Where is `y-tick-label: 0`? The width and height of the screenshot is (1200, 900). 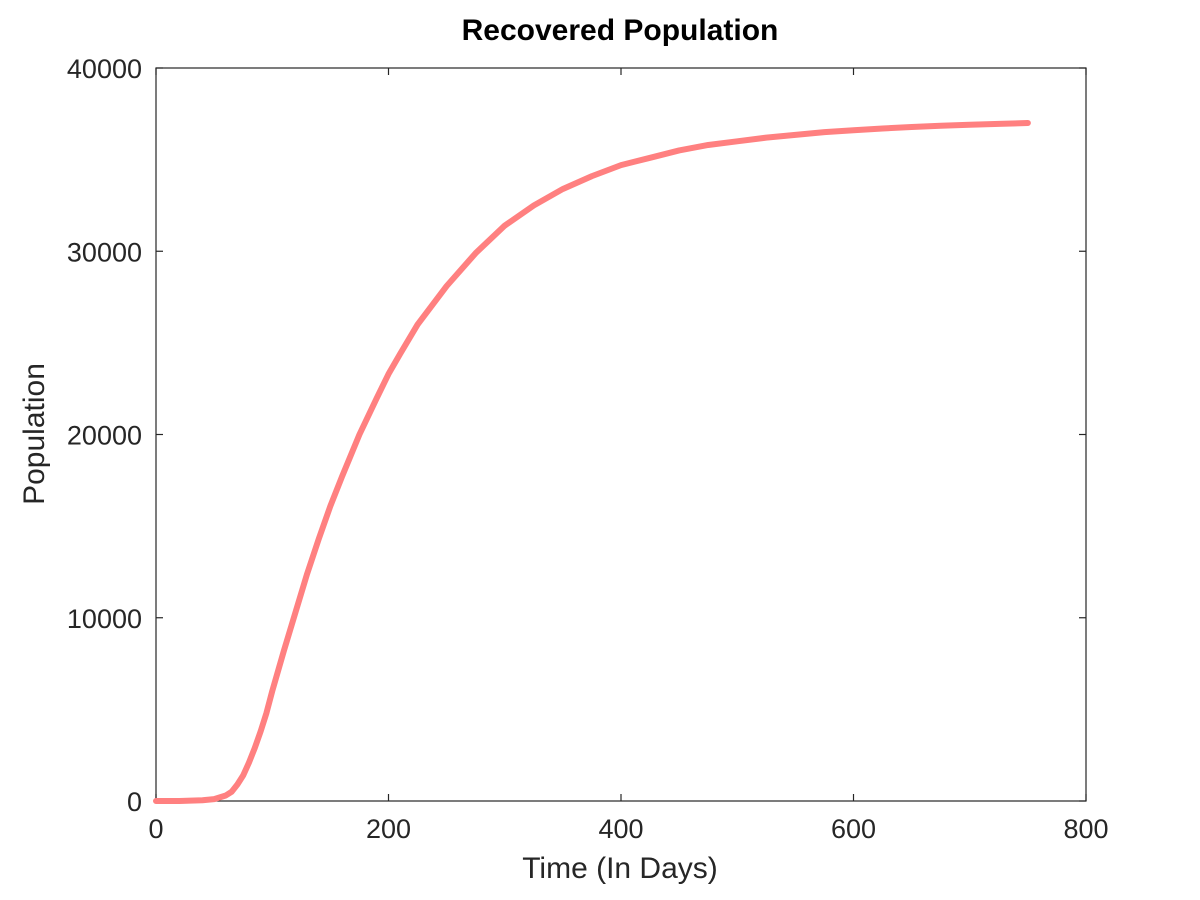
y-tick-label: 0 is located at coordinates (134, 802).